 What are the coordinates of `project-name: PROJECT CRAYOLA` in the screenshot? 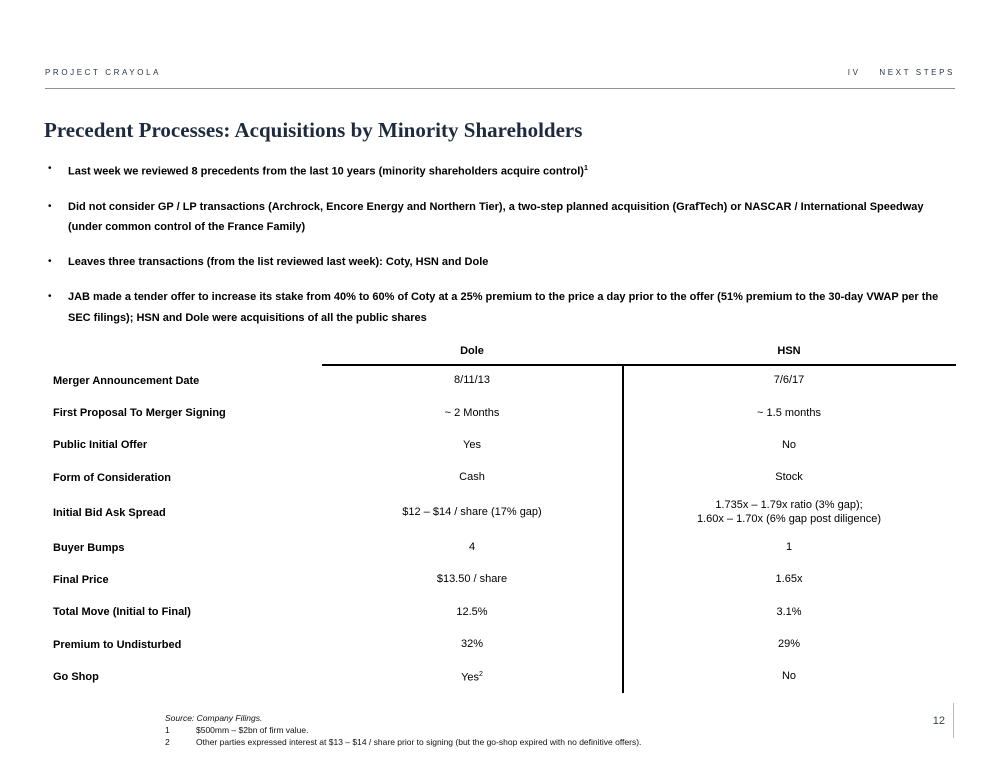 It's located at (103, 72).